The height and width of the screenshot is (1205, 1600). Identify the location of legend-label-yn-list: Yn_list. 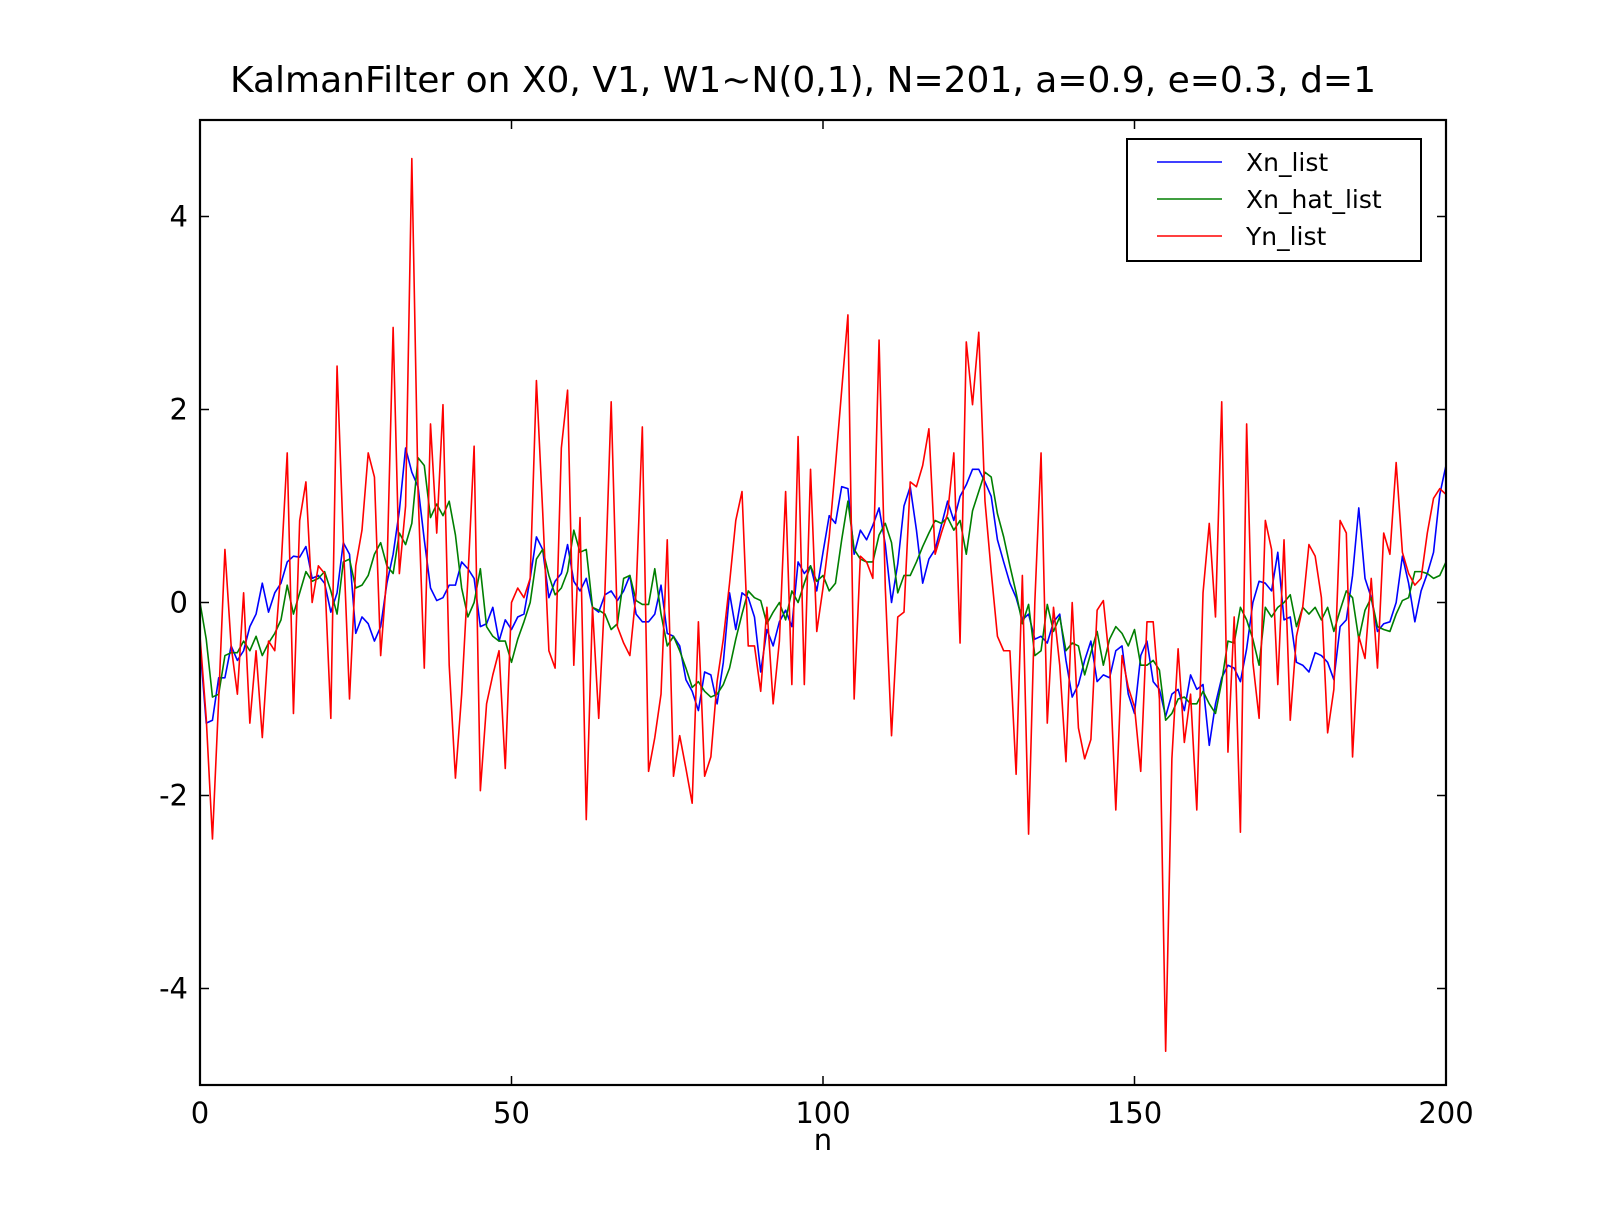
(1286, 236).